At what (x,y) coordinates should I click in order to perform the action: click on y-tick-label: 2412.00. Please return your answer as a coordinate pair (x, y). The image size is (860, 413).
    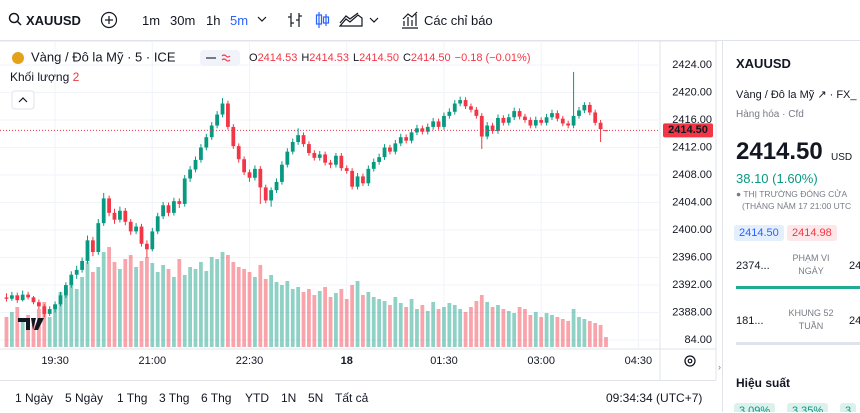
    Looking at the image, I should click on (692, 147).